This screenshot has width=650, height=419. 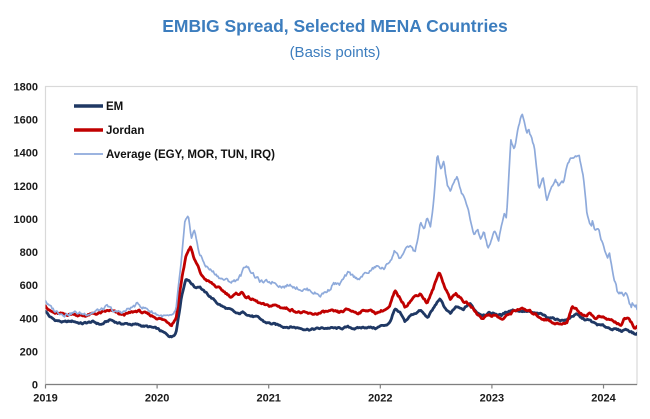 I want to click on x-axis-label: 2019, so click(x=45, y=399).